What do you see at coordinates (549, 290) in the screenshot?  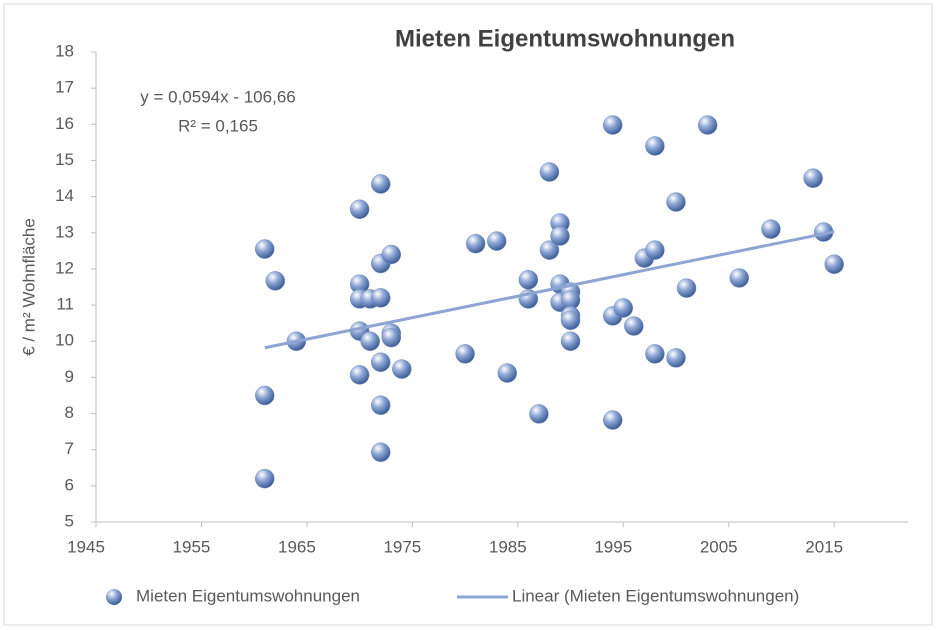 I see `trendline` at bounding box center [549, 290].